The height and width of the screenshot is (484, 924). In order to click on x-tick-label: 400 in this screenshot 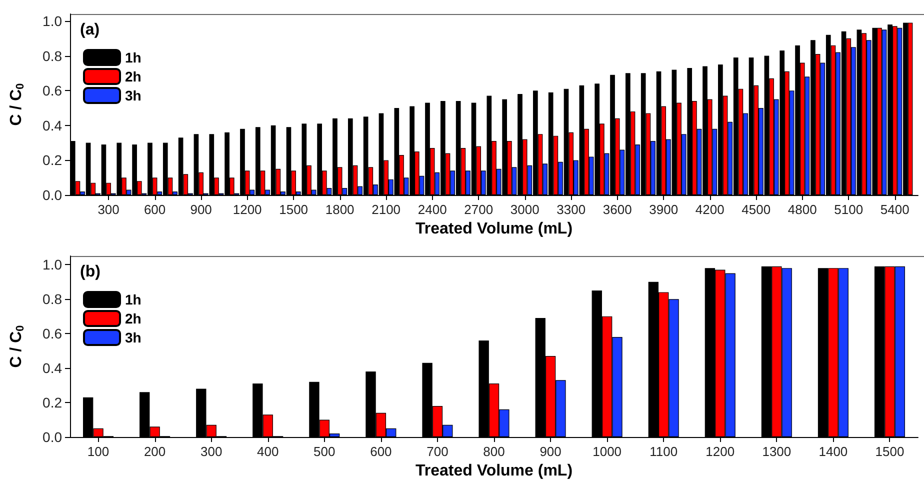, I will do `click(268, 451)`.